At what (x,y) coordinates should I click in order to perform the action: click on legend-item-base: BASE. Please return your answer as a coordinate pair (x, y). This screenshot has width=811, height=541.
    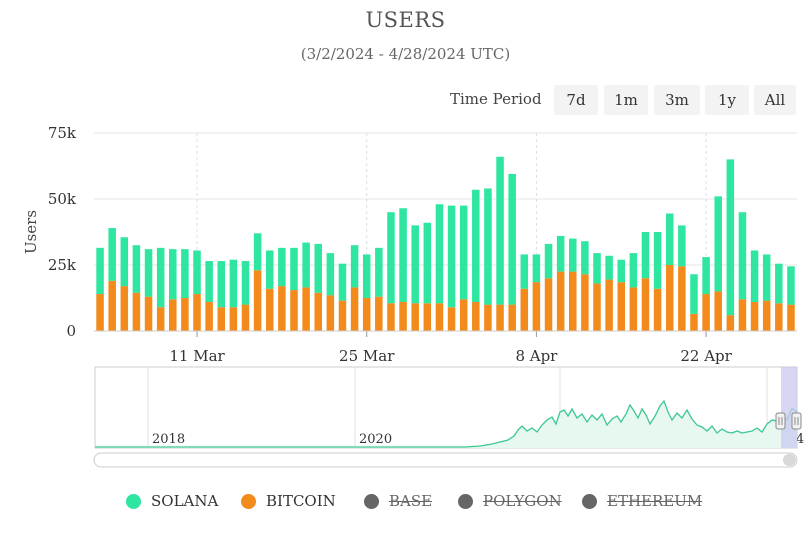
    Looking at the image, I should click on (398, 501).